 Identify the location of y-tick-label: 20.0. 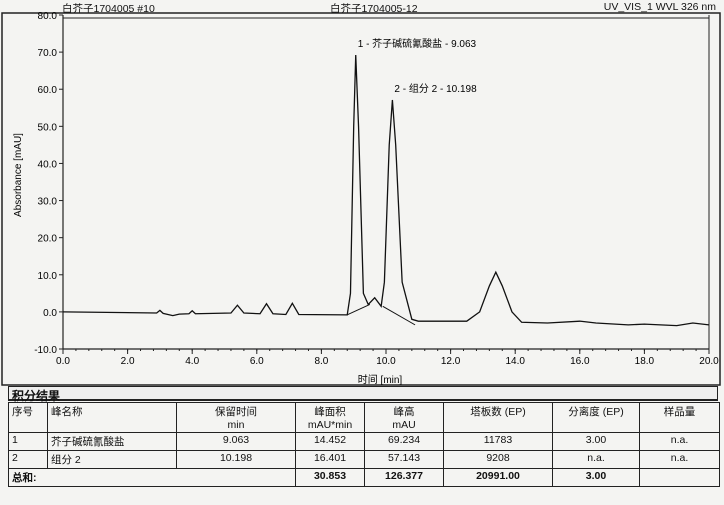
(48, 239).